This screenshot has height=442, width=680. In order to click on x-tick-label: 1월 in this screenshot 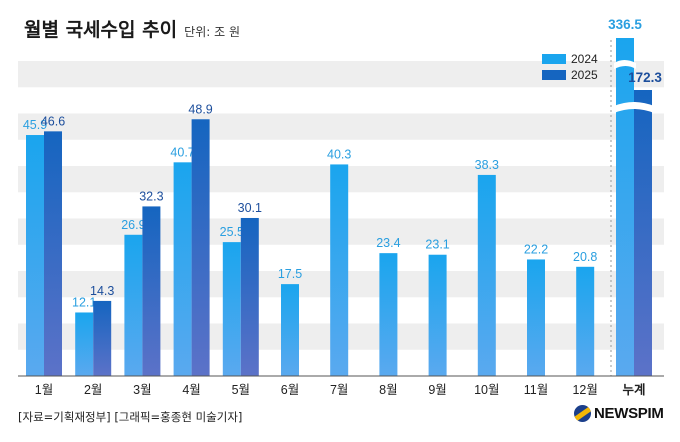, I will do `click(44, 390)`.